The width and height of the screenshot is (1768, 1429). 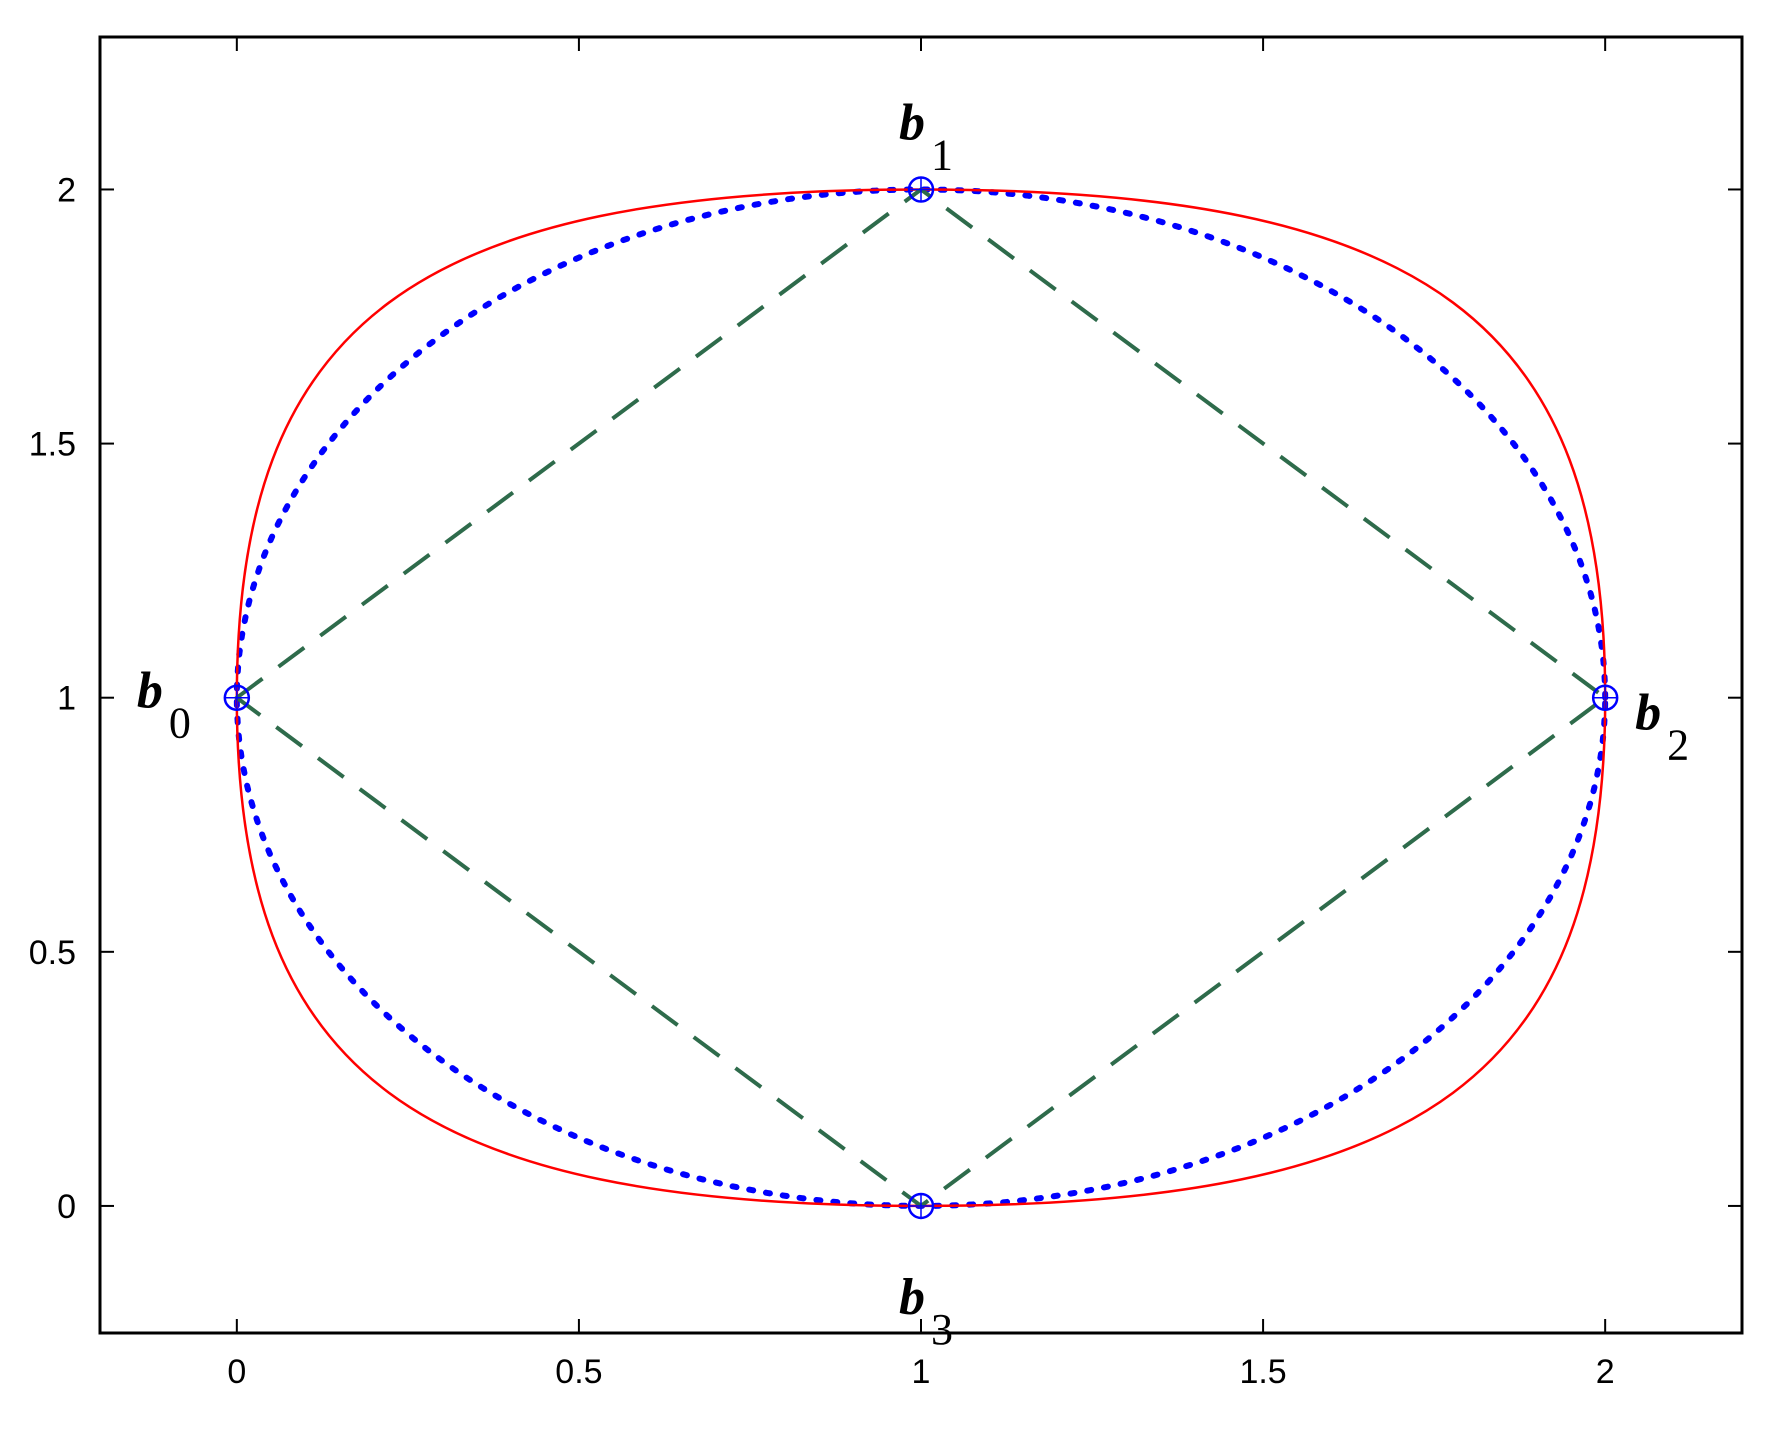 I want to click on y-tick-label: 2, so click(x=66, y=190).